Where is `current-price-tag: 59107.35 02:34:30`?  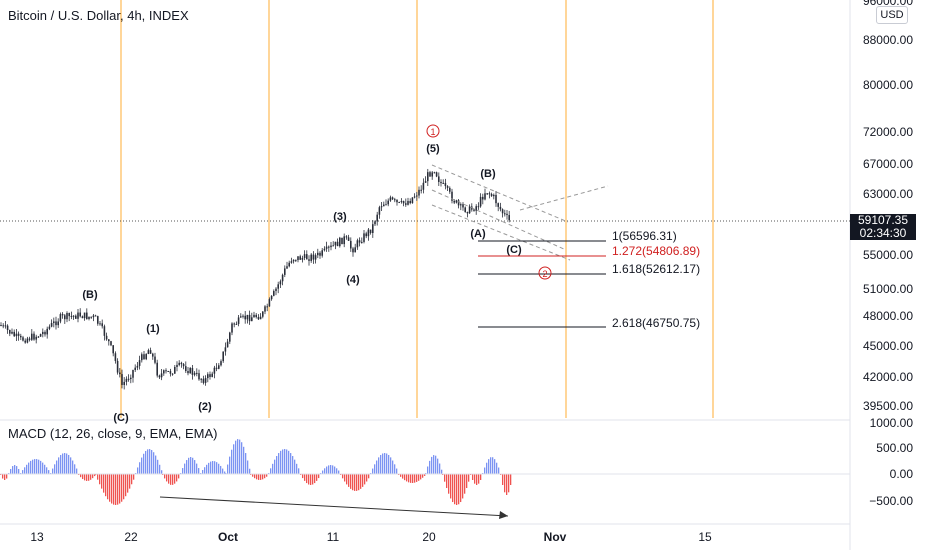
current-price-tag: 59107.35 02:34:30 is located at coordinates (883, 227).